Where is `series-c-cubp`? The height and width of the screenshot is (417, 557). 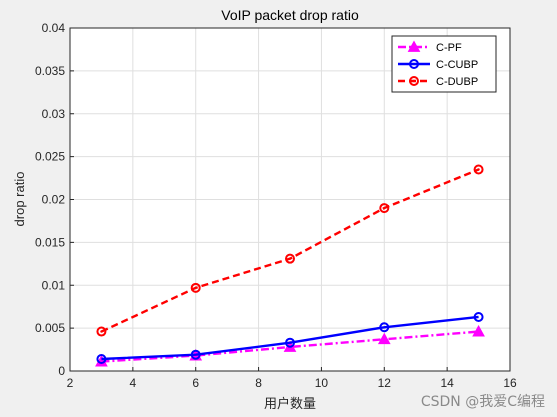 series-c-cubp is located at coordinates (290, 337).